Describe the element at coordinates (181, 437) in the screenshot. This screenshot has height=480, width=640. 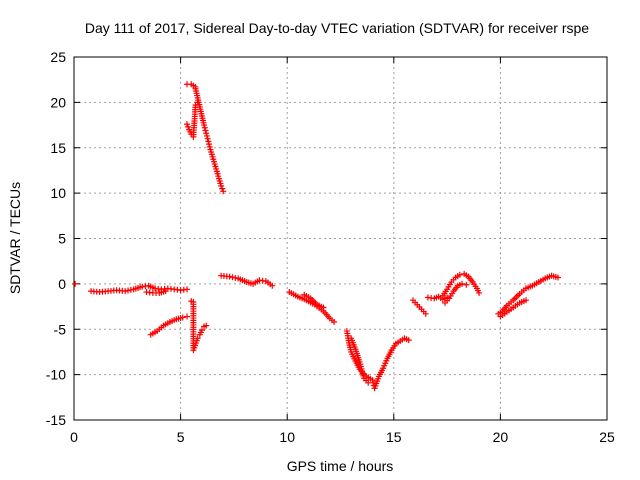
I see `x-tick-label: 5` at that location.